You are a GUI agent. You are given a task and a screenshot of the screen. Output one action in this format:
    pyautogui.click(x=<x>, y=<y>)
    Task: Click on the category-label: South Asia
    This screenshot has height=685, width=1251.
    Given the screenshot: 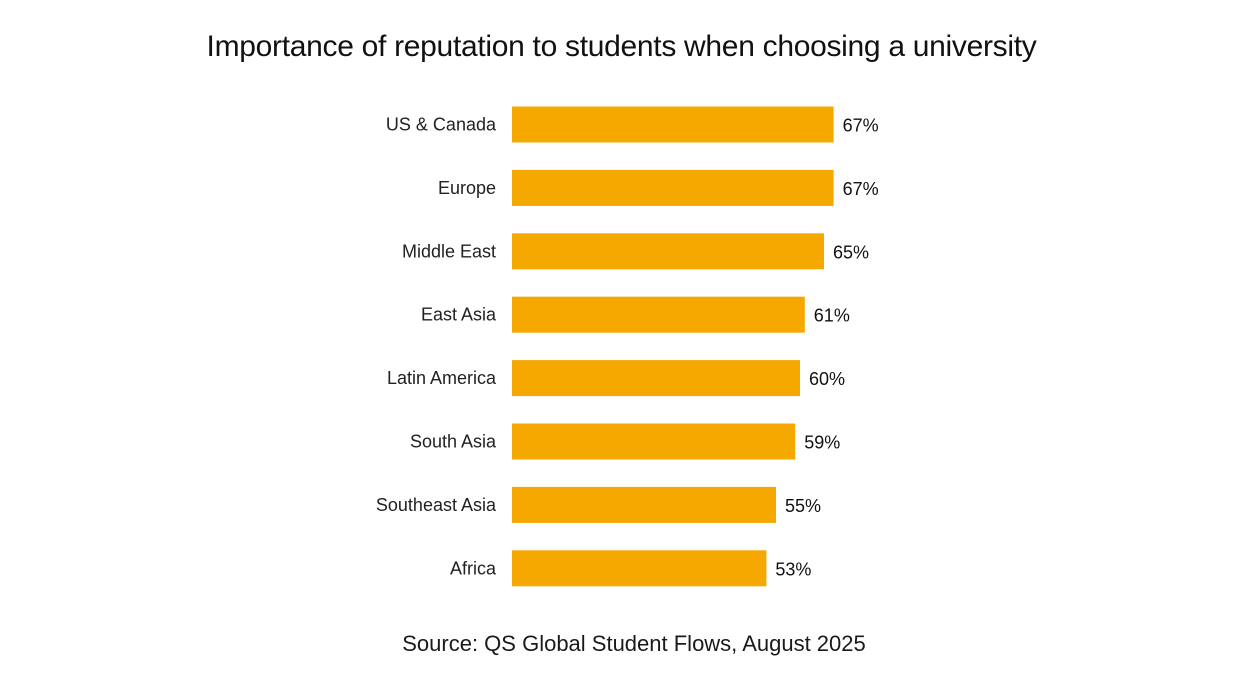 What is the action you would take?
    pyautogui.click(x=453, y=442)
    